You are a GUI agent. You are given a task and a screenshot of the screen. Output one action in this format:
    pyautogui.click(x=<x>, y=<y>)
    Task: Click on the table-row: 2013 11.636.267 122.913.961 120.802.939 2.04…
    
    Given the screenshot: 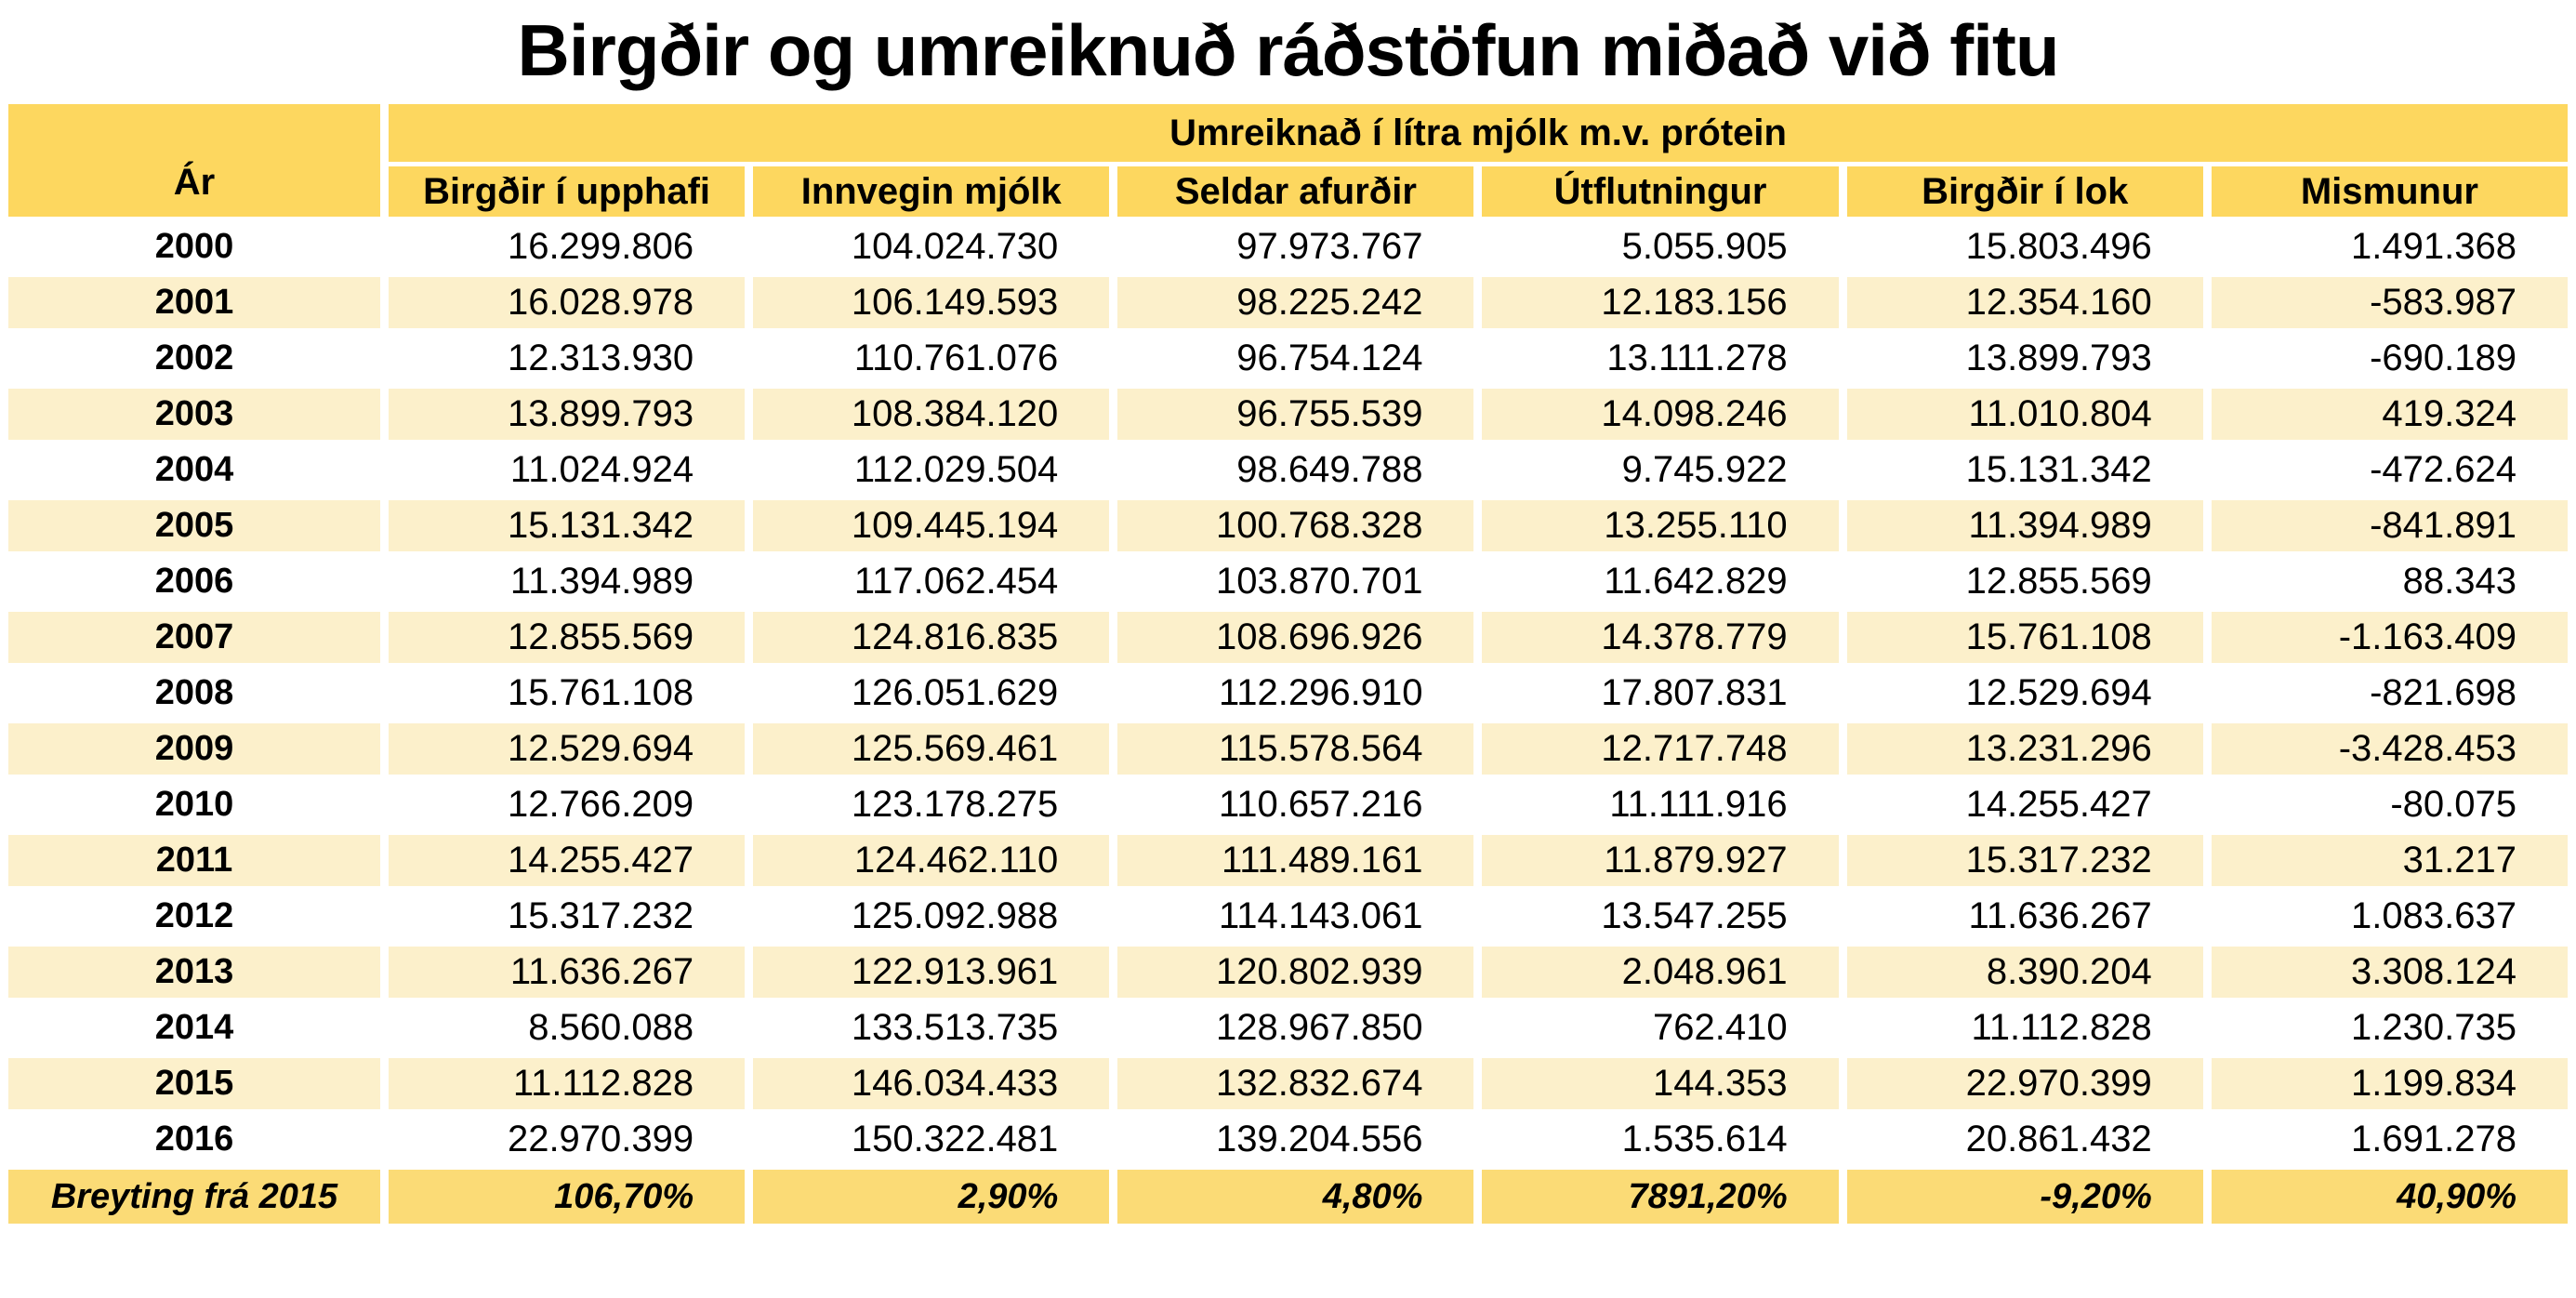 What is the action you would take?
    pyautogui.click(x=1288, y=973)
    